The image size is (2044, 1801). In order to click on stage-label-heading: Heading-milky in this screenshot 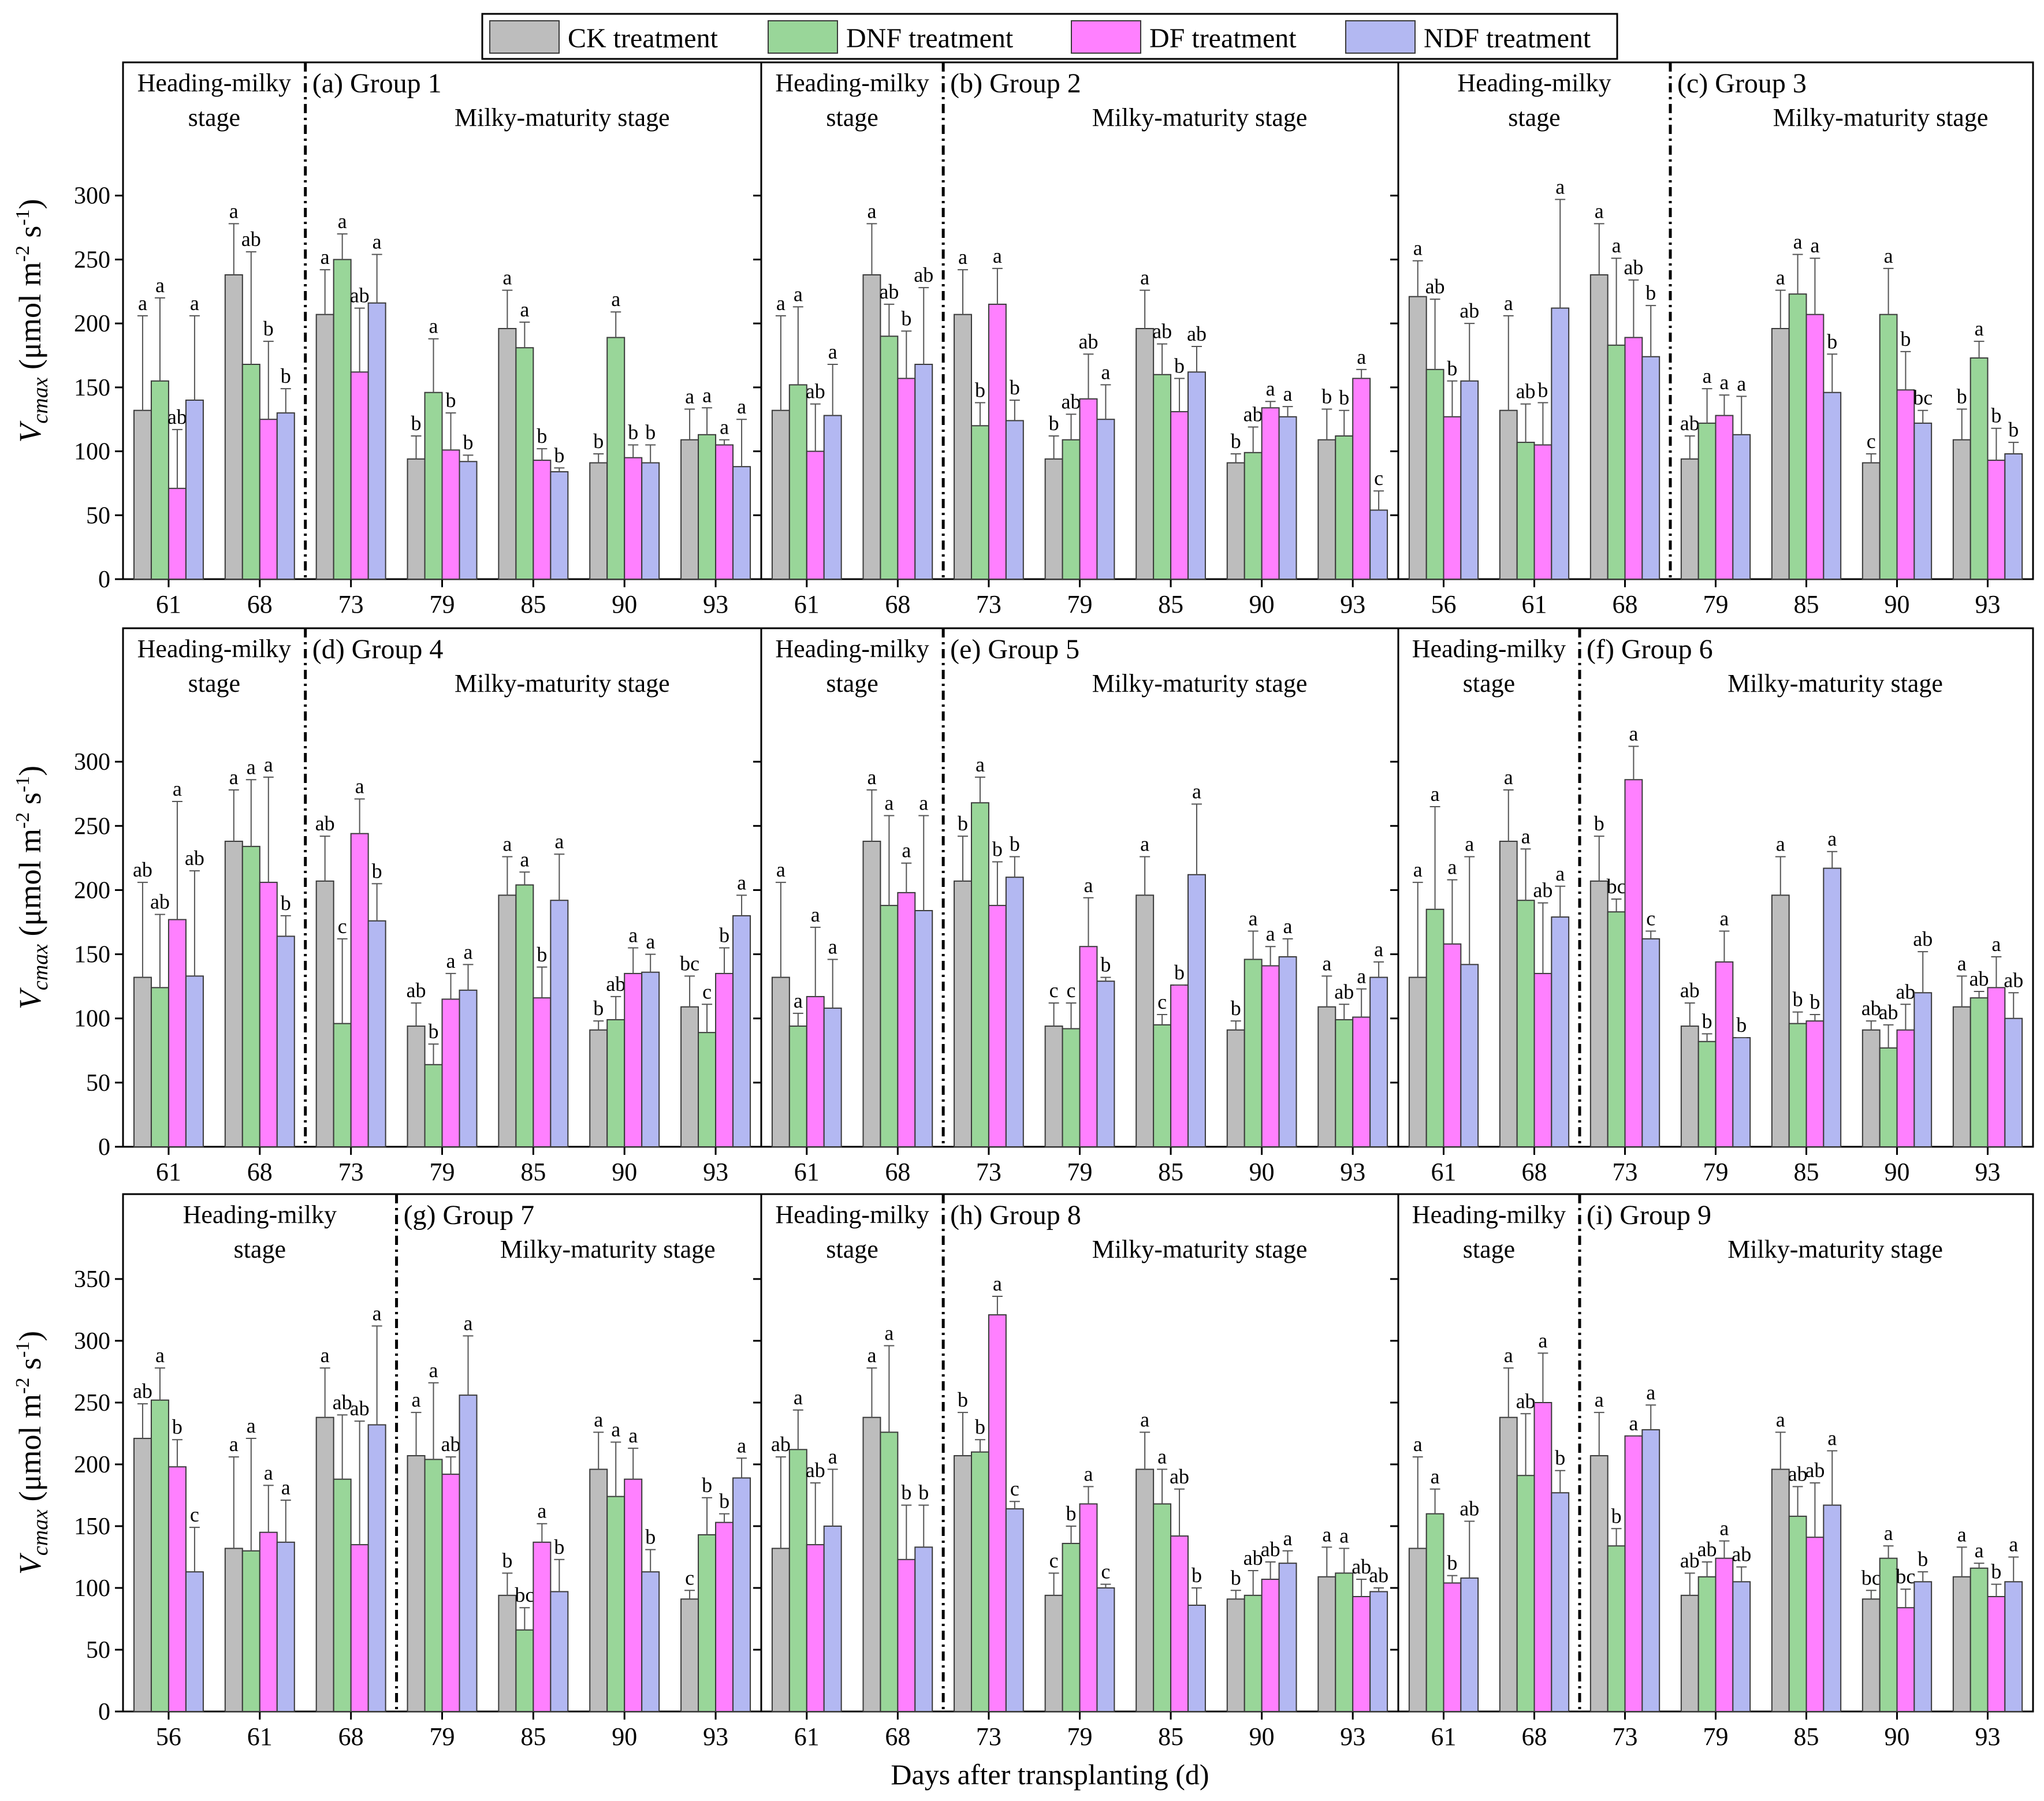, I will do `click(1534, 83)`.